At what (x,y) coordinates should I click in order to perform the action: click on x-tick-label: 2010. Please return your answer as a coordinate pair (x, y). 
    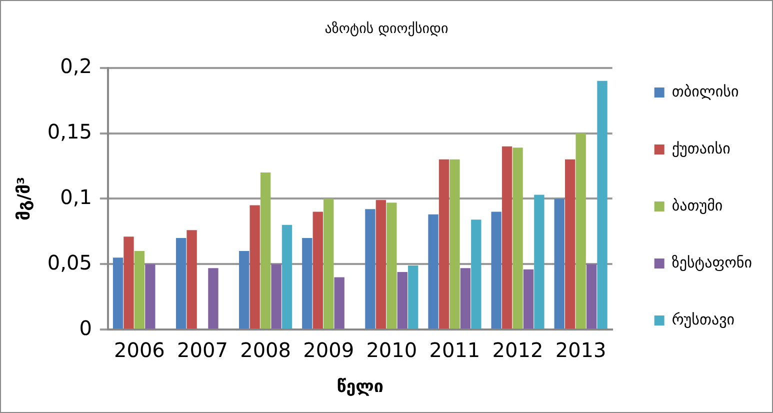
    Looking at the image, I should click on (392, 350).